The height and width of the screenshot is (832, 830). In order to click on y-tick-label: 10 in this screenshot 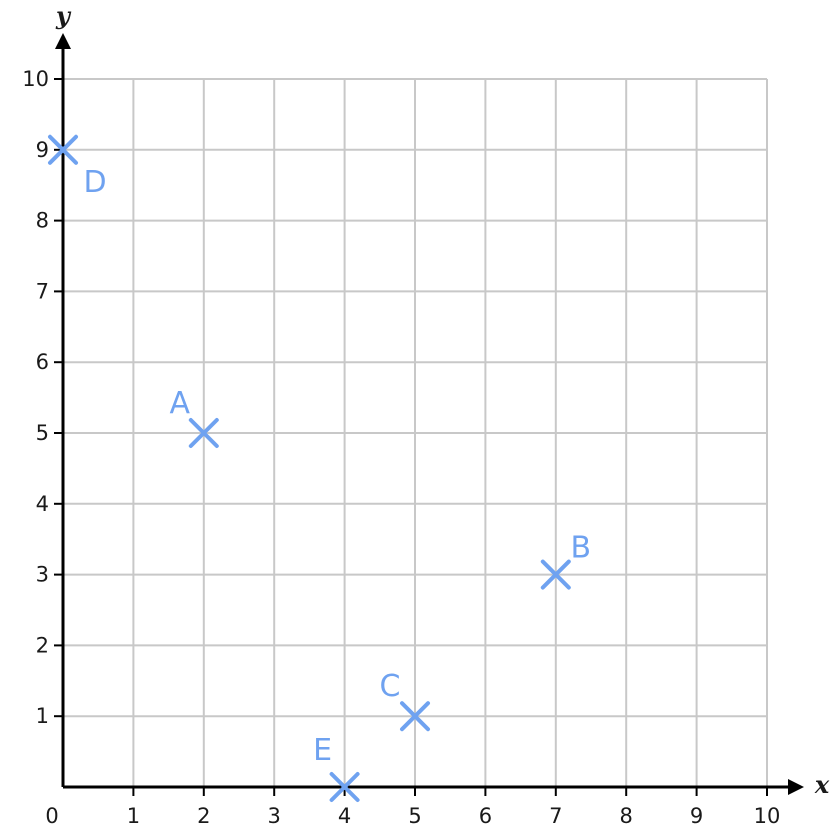, I will do `click(35, 79)`.